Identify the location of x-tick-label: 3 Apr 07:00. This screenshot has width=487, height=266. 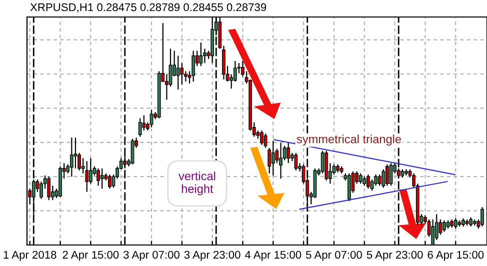
(152, 255).